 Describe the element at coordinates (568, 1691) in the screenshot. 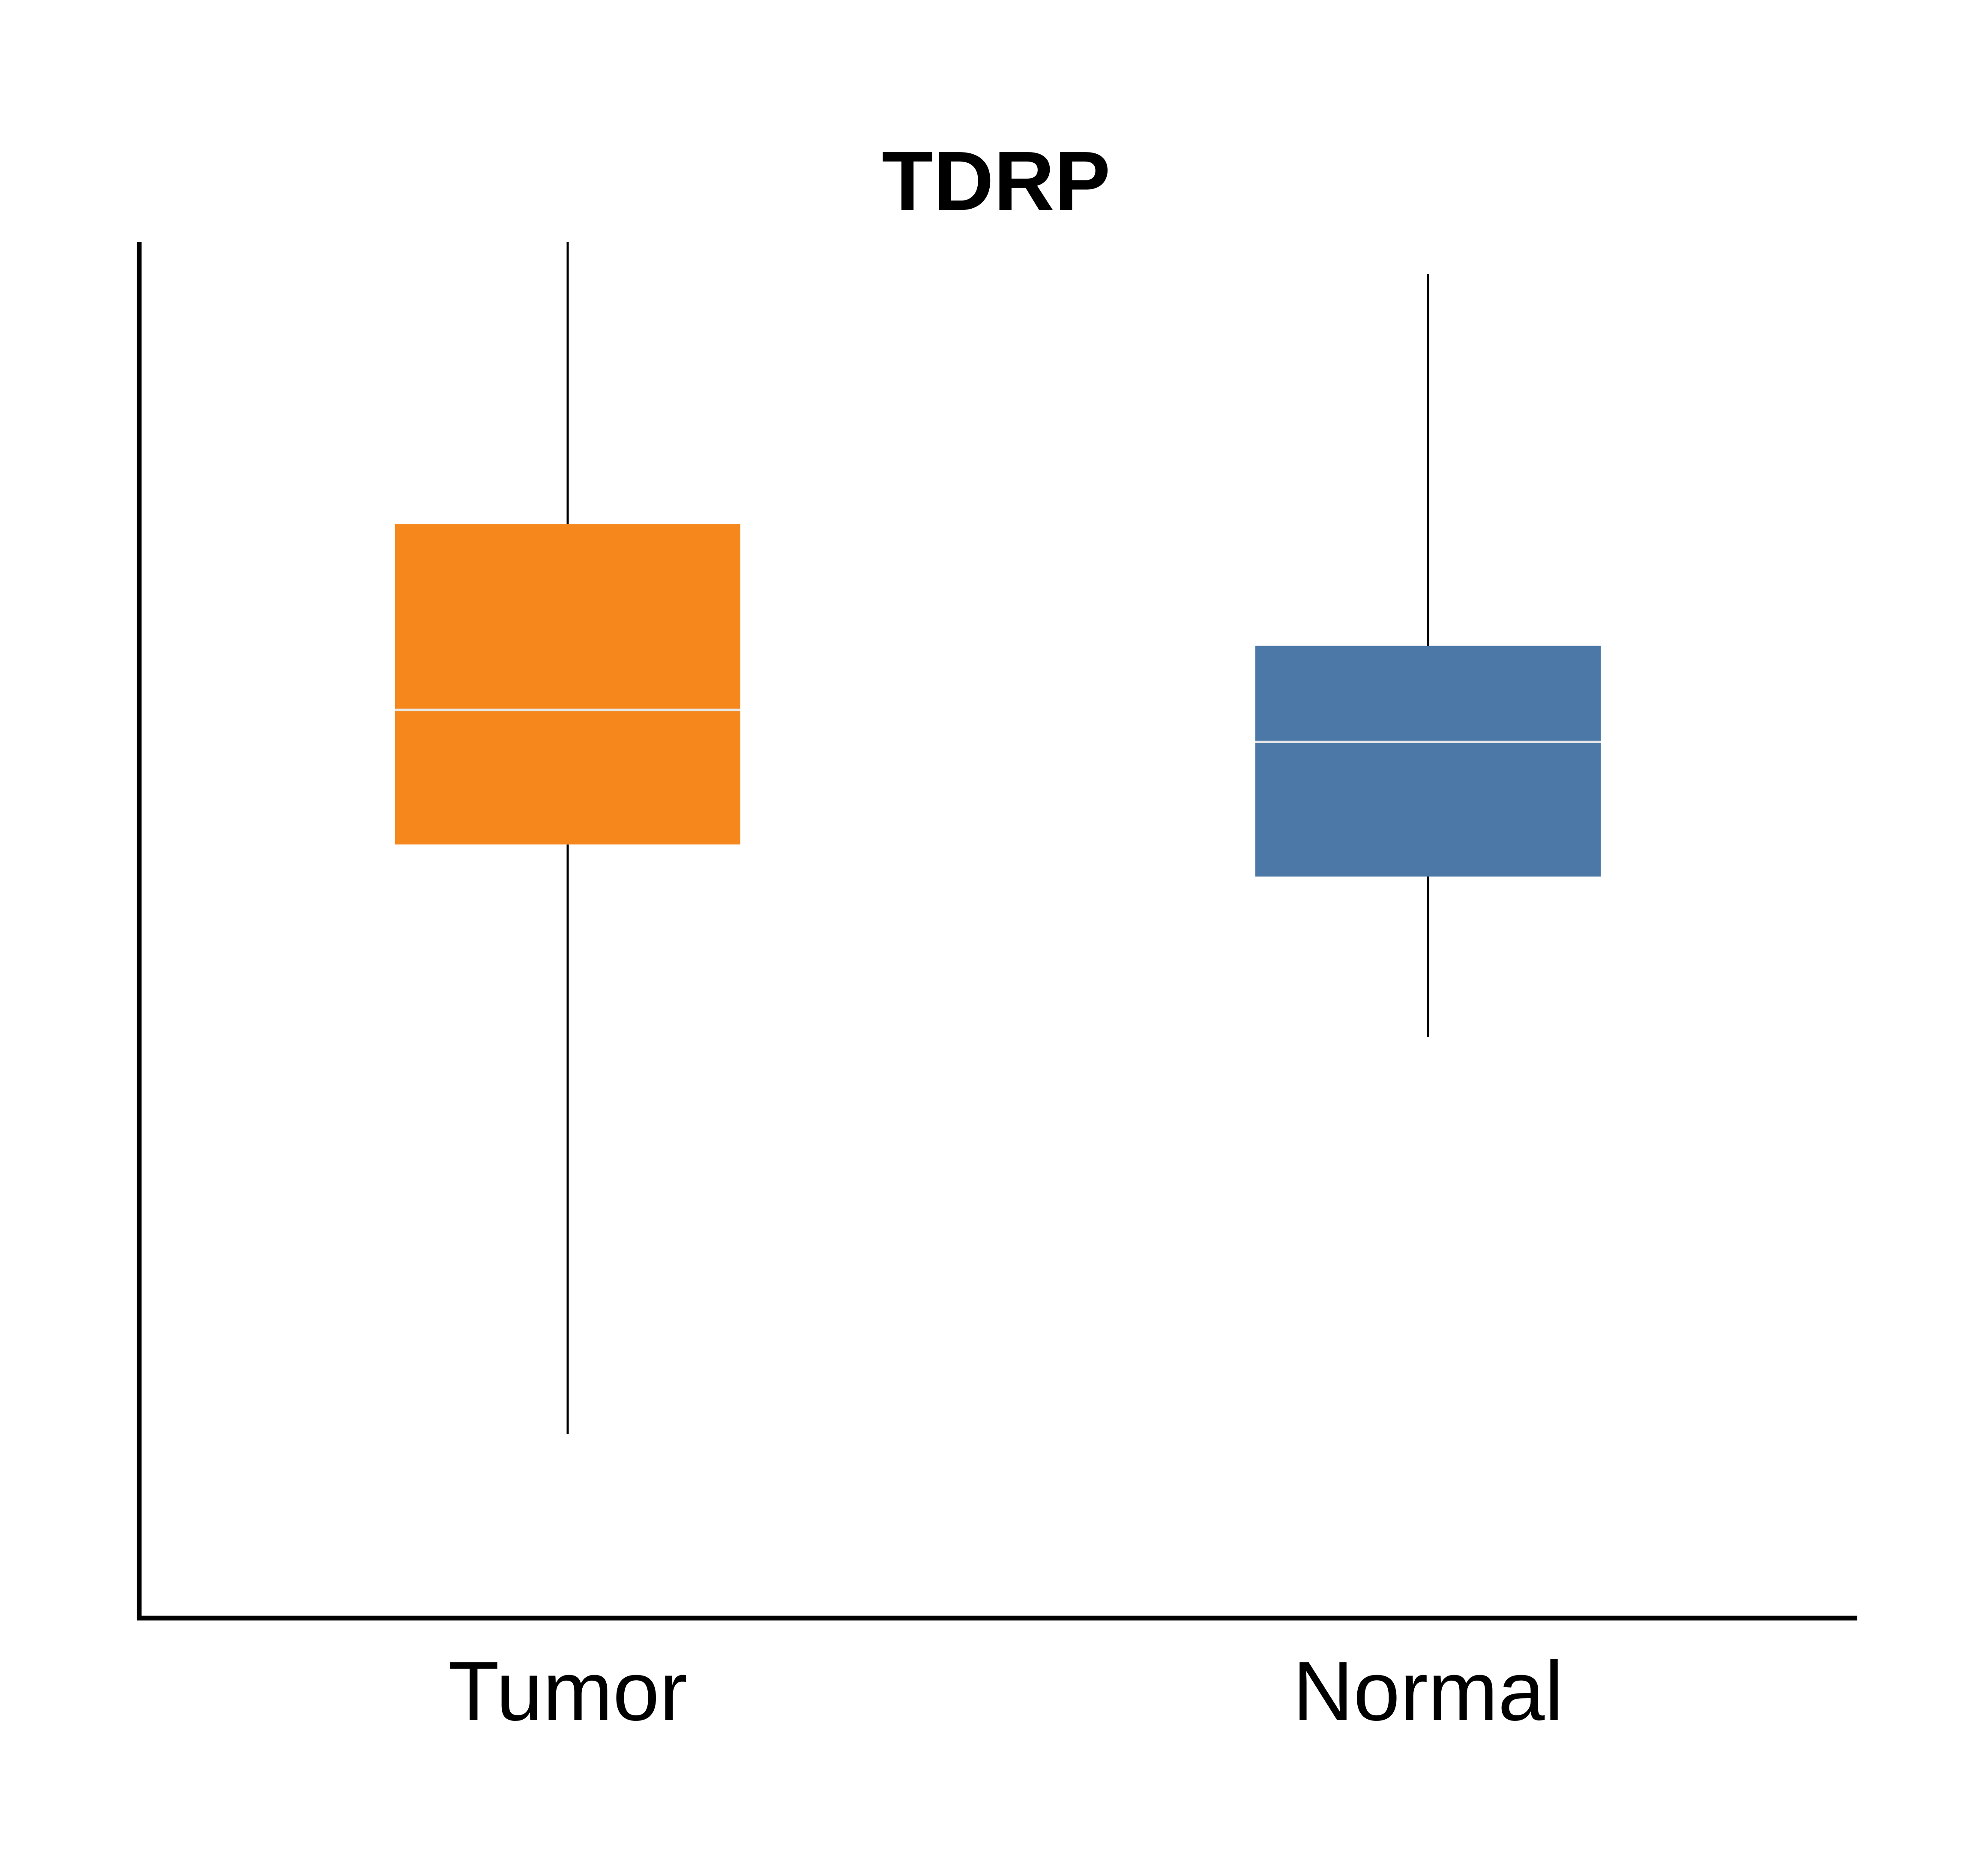

I see `x-tick-label-tumor: Tumor` at that location.